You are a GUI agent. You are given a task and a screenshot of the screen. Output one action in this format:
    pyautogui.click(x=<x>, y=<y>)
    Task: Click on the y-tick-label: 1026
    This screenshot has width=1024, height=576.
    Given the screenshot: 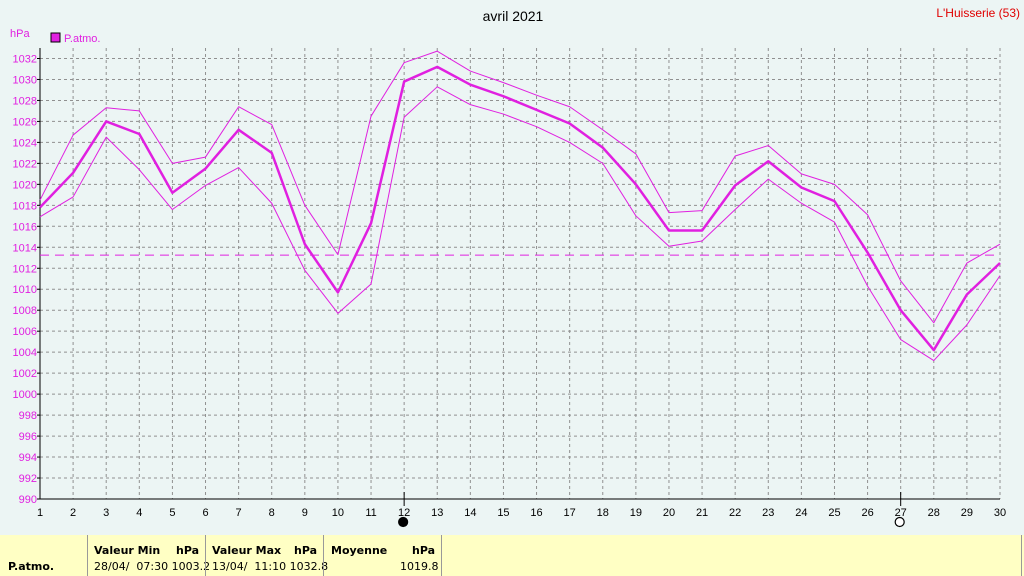 What is the action you would take?
    pyautogui.click(x=25, y=122)
    